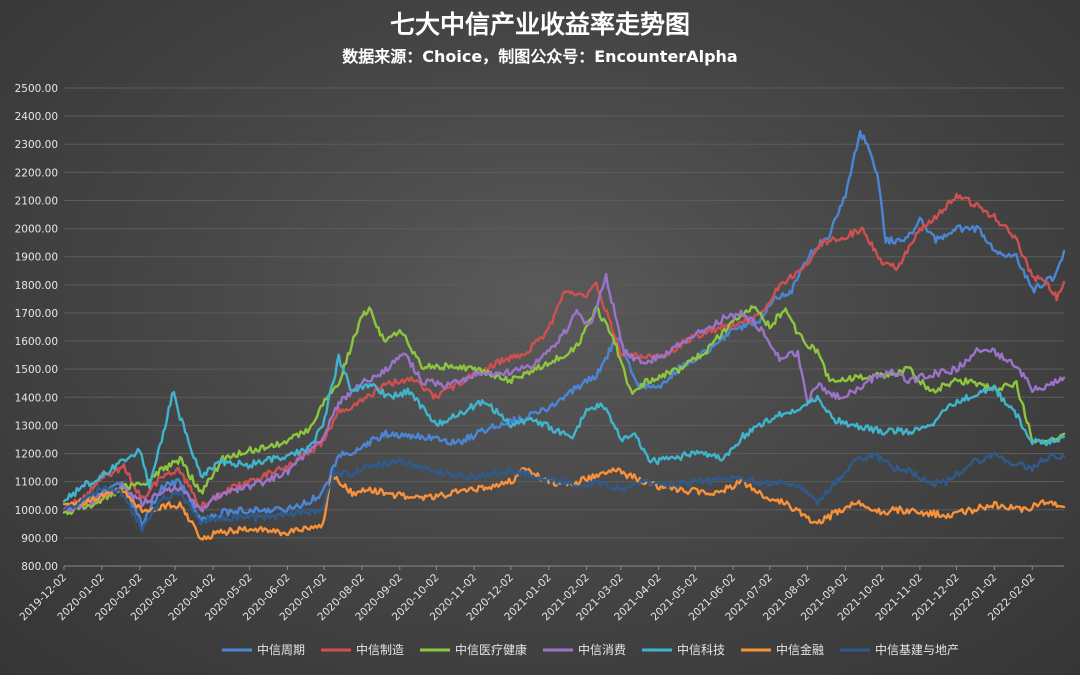  I want to click on y-tick-label: 1700.00, so click(36, 314).